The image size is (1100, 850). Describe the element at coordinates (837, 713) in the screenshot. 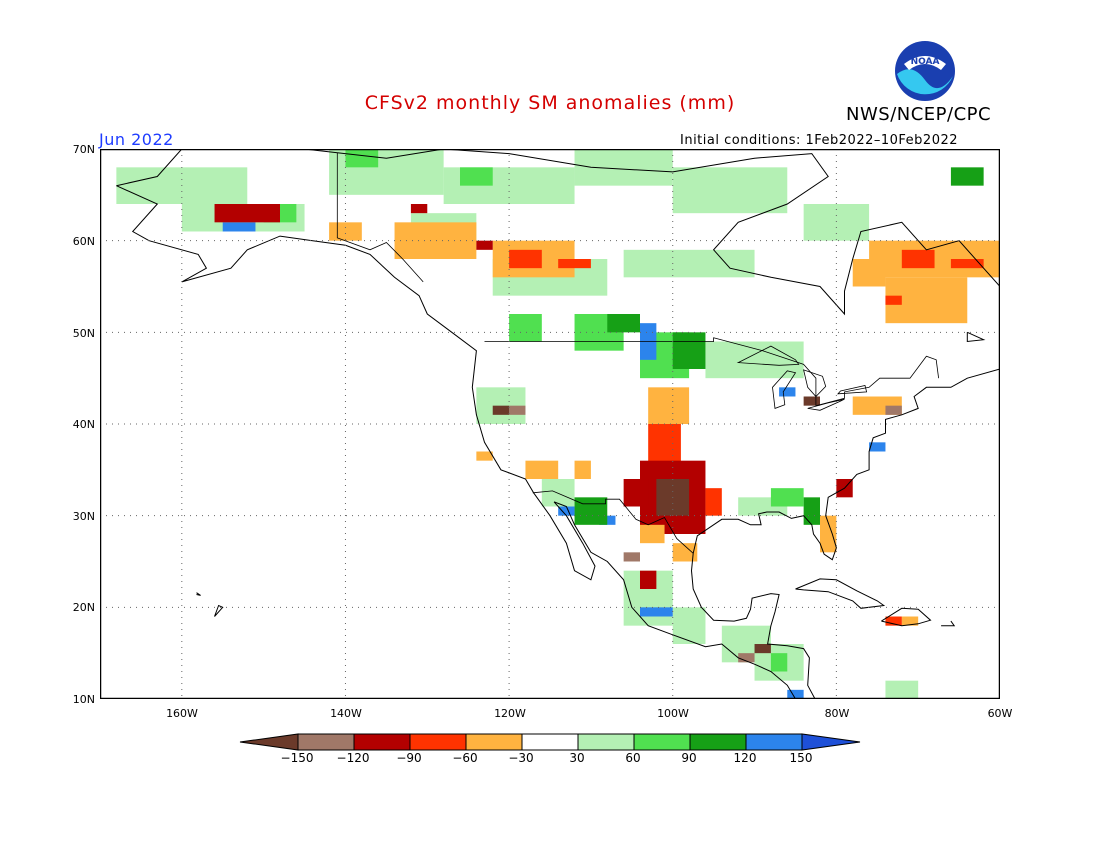

I see `lon-label-80w: 80W` at that location.